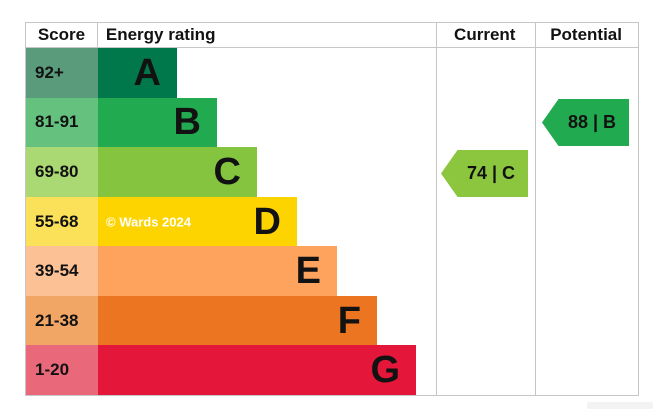 Image resolution: width=655 pixels, height=410 pixels. What do you see at coordinates (237, 320) in the screenshot?
I see `rating-bar-f: F` at bounding box center [237, 320].